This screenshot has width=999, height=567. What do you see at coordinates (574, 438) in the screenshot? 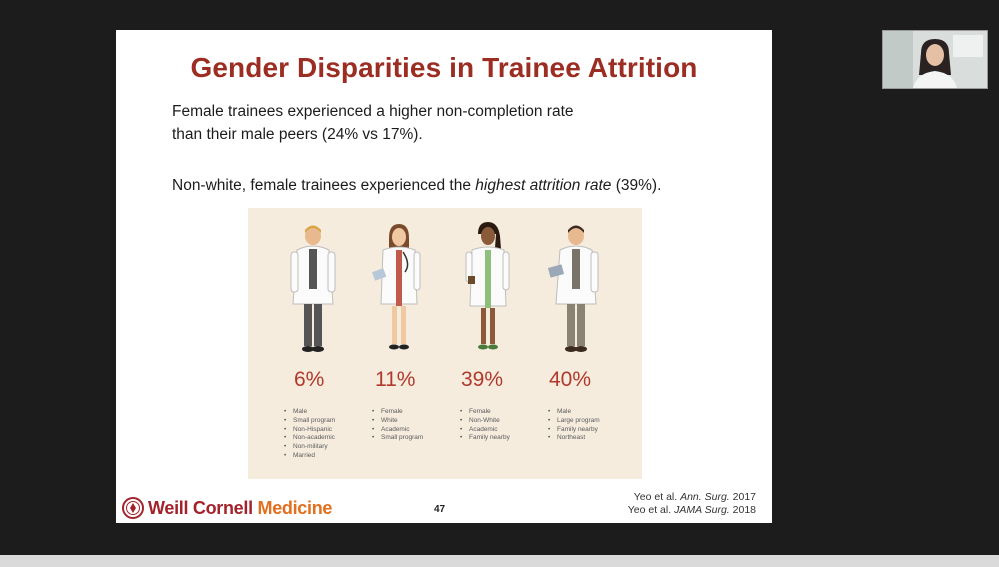
I see `trait-item: Northeast` at bounding box center [574, 438].